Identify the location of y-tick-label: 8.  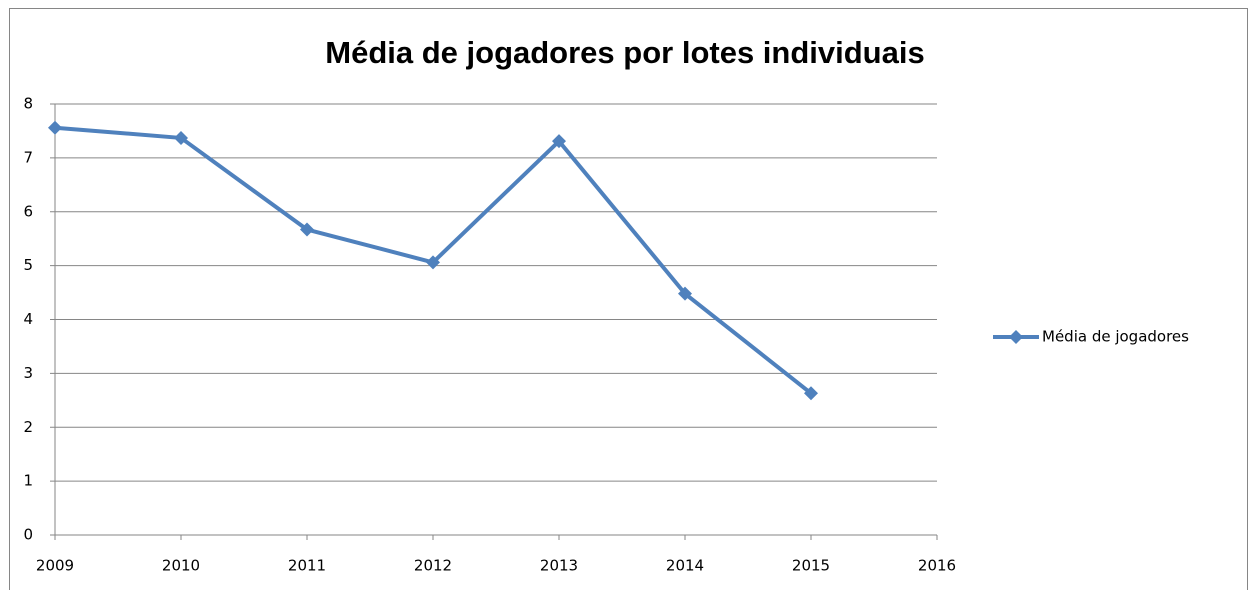
(28, 104).